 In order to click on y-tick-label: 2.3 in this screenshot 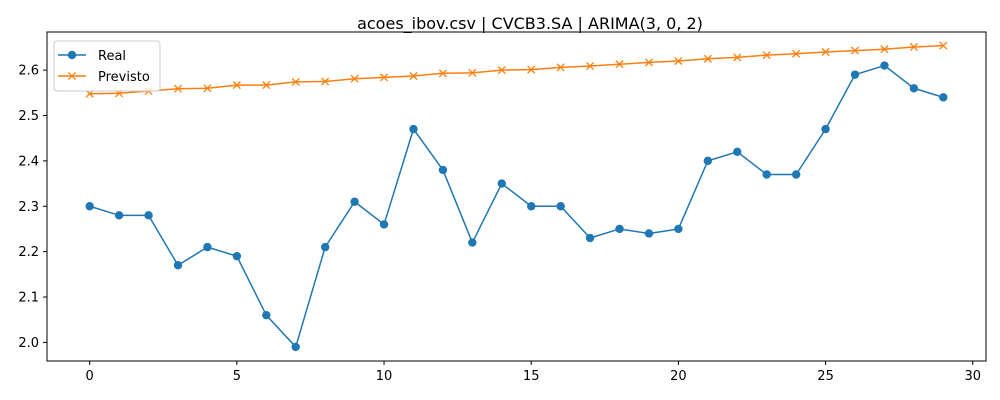, I will do `click(28, 207)`.